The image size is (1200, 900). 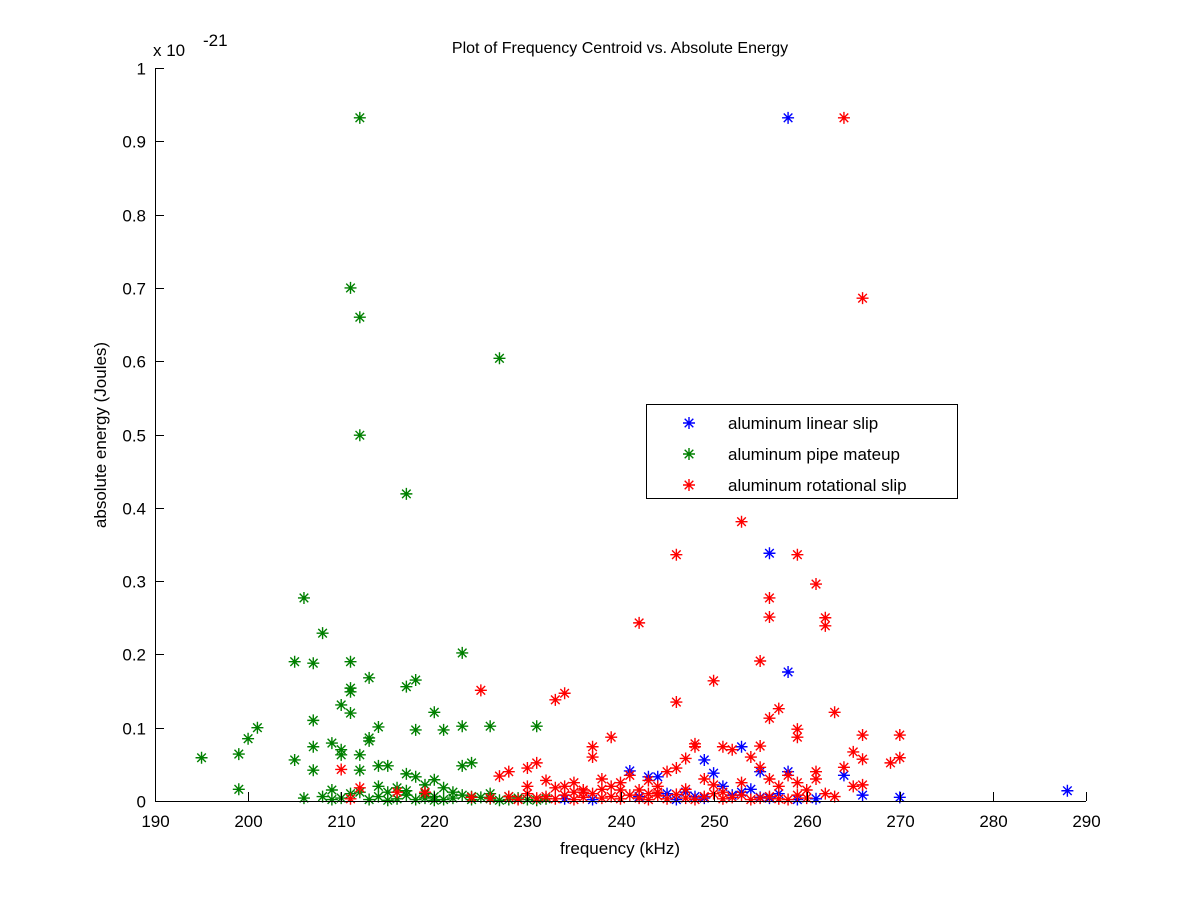 What do you see at coordinates (143, 436) in the screenshot?
I see `y-ticks: 0 0.1 0.2 0.3 0.4 0.5 0.6 0.7 0.8 0.9 1` at bounding box center [143, 436].